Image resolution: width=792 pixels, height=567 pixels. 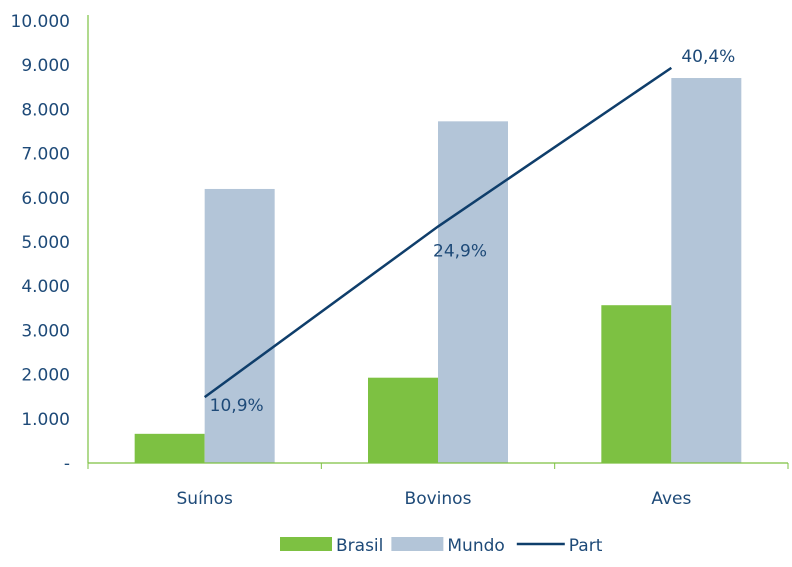 What do you see at coordinates (237, 406) in the screenshot?
I see `line-data-label: 10,9%` at bounding box center [237, 406].